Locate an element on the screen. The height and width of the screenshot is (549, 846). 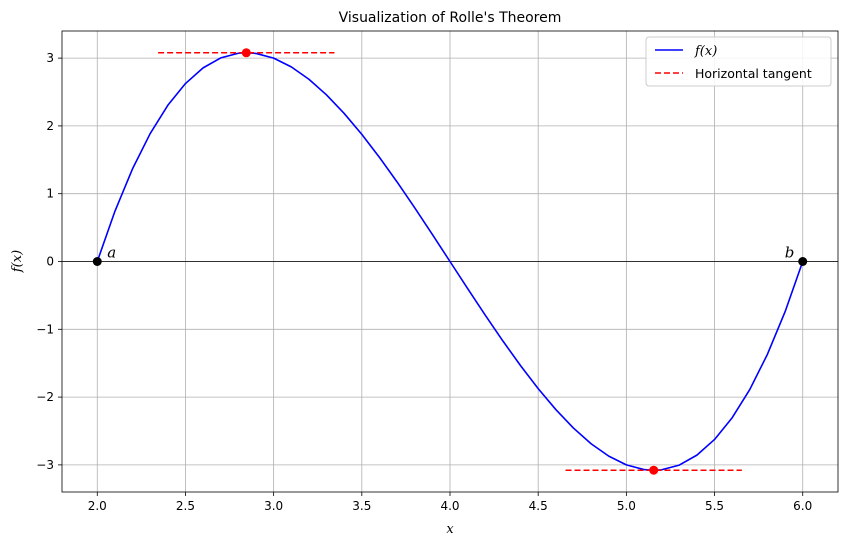
x-tick-label-1: 2.5 is located at coordinates (185, 506).